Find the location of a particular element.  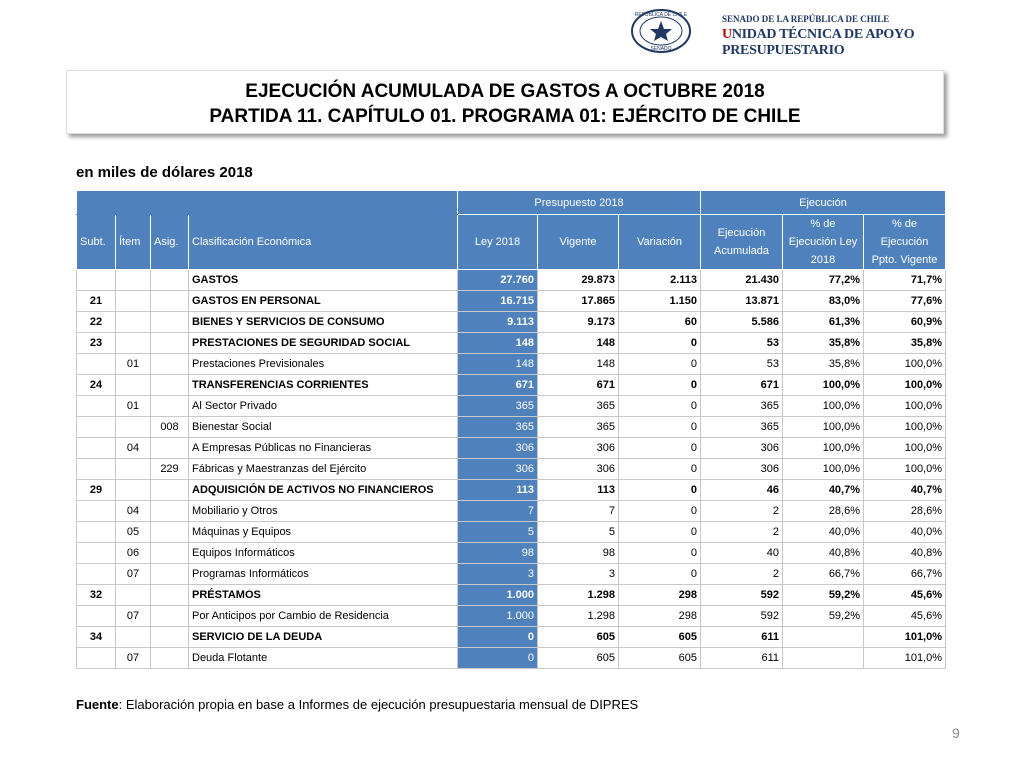

cell: 98 is located at coordinates (497, 553).